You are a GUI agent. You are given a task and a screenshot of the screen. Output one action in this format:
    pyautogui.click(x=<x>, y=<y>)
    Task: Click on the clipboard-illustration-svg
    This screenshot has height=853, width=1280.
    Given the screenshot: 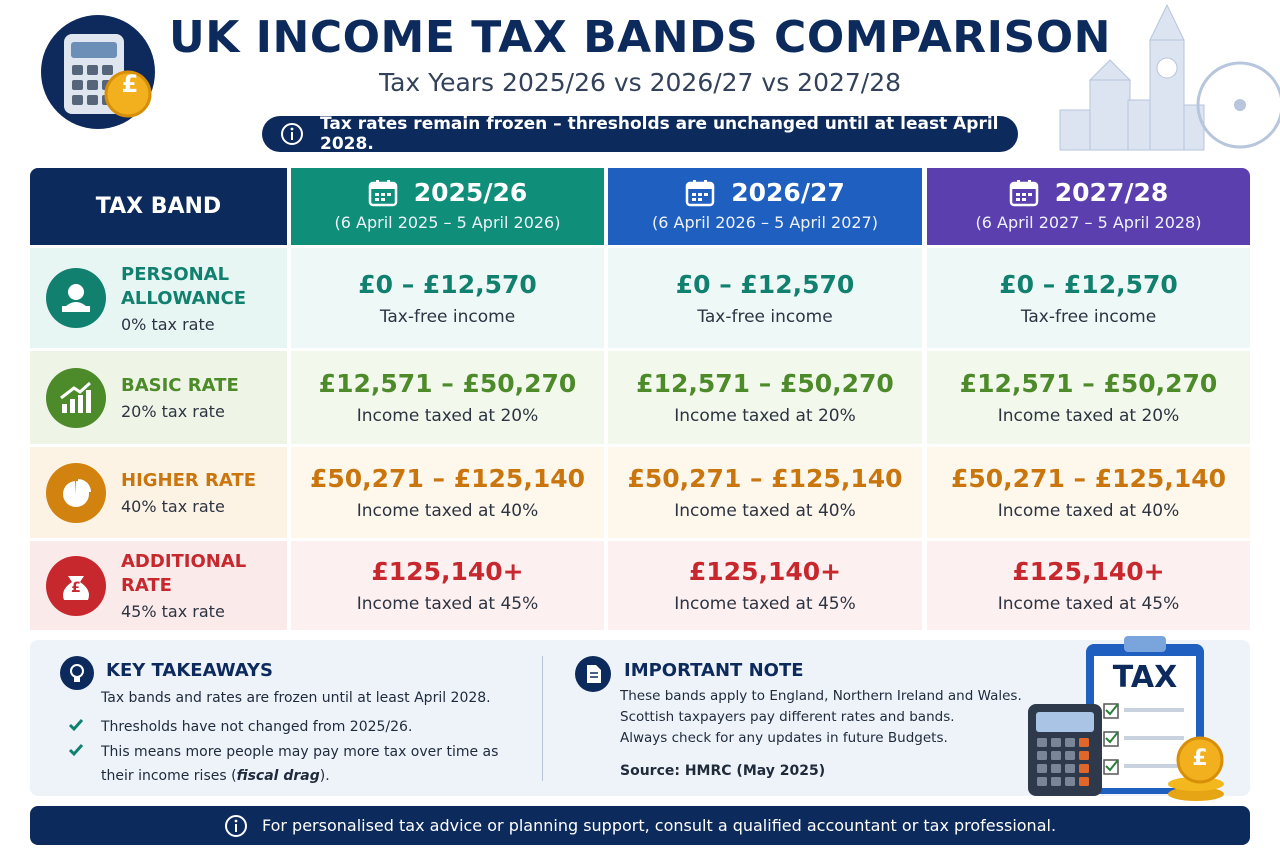 What is the action you would take?
    pyautogui.click(x=1126, y=718)
    